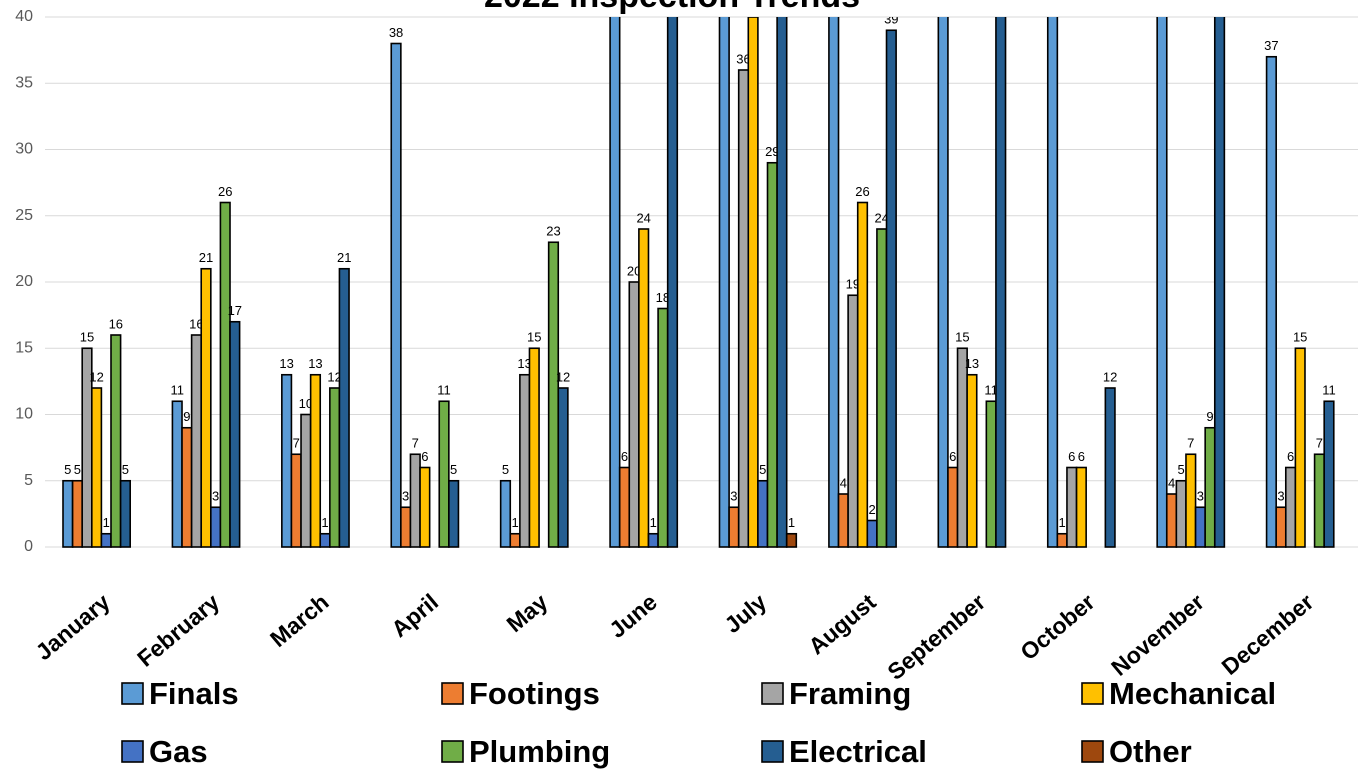 This screenshot has height=775, width=1358. I want to click on legend-label: Finals, so click(194, 693).